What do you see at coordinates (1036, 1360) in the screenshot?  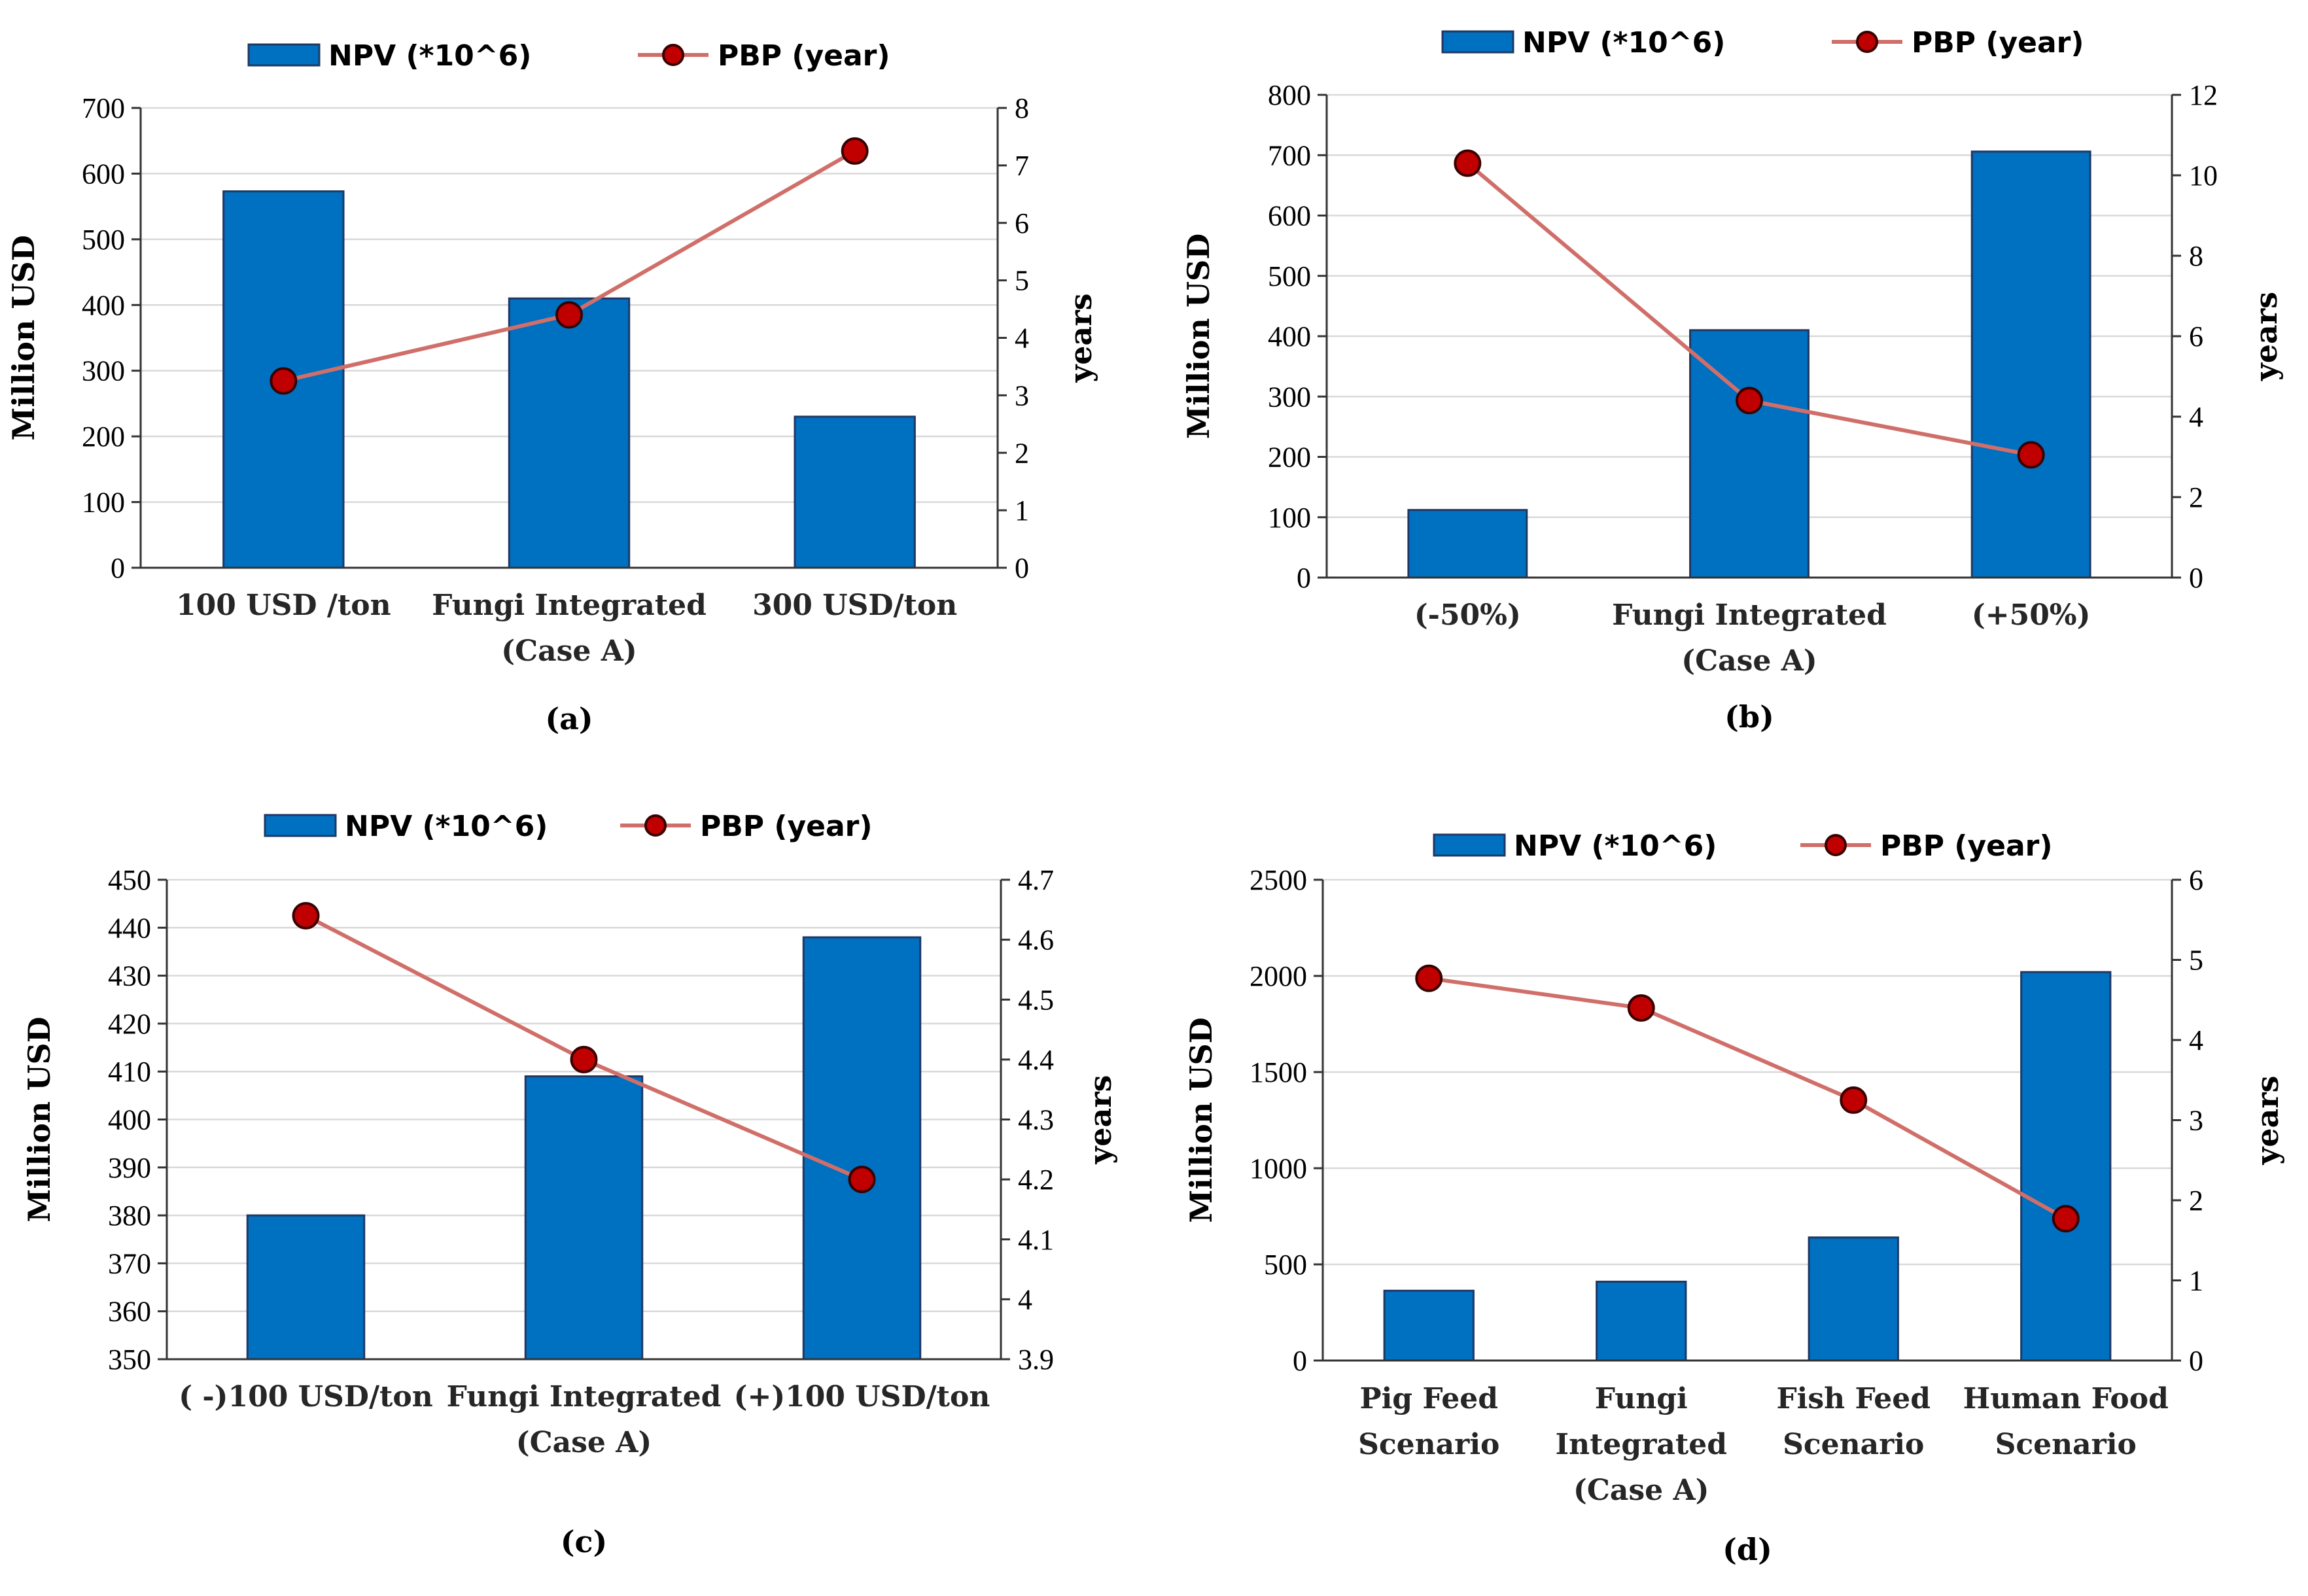 I see `y2-tick-label: 3.9` at bounding box center [1036, 1360].